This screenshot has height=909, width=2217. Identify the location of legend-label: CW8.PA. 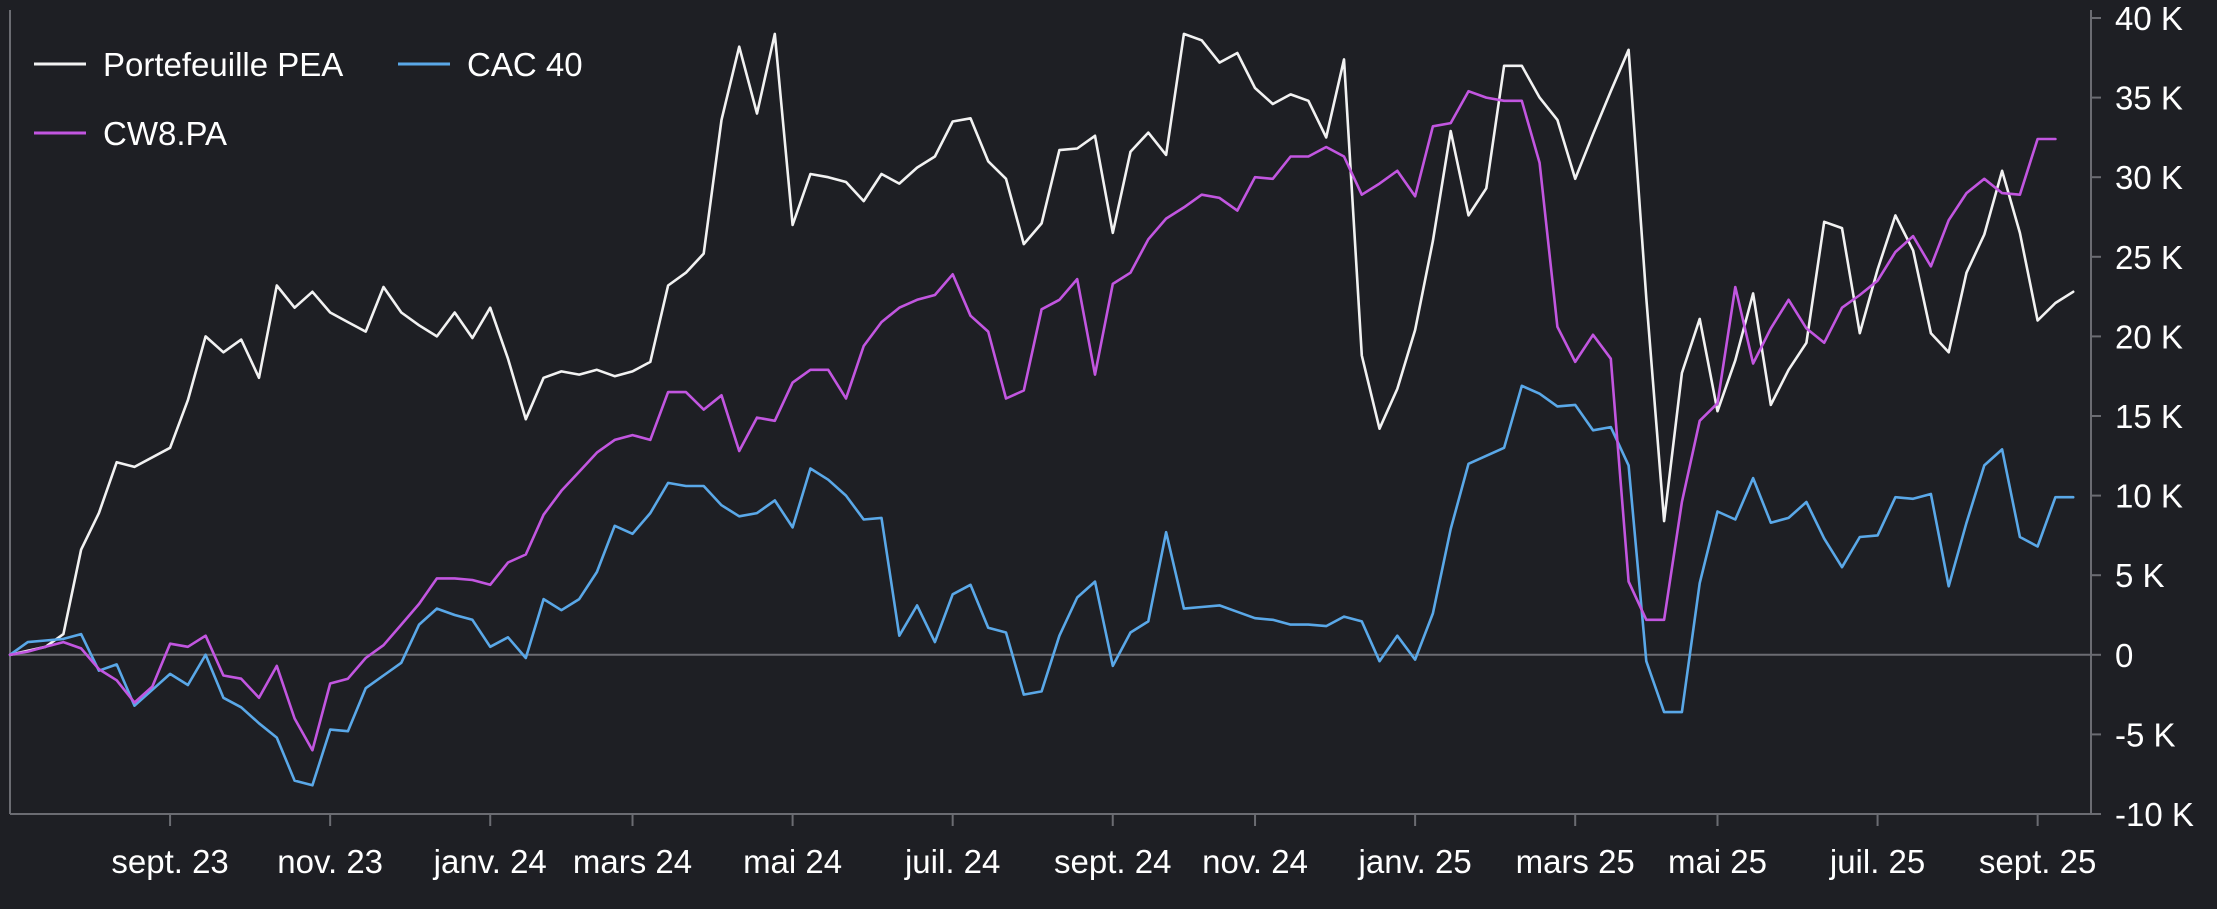
(165, 133).